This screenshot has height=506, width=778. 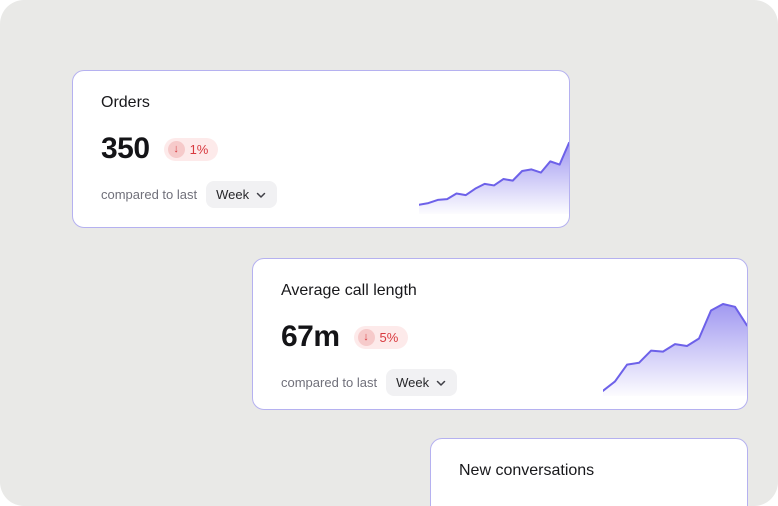 I want to click on trend-change-label: 5%, so click(x=389, y=337).